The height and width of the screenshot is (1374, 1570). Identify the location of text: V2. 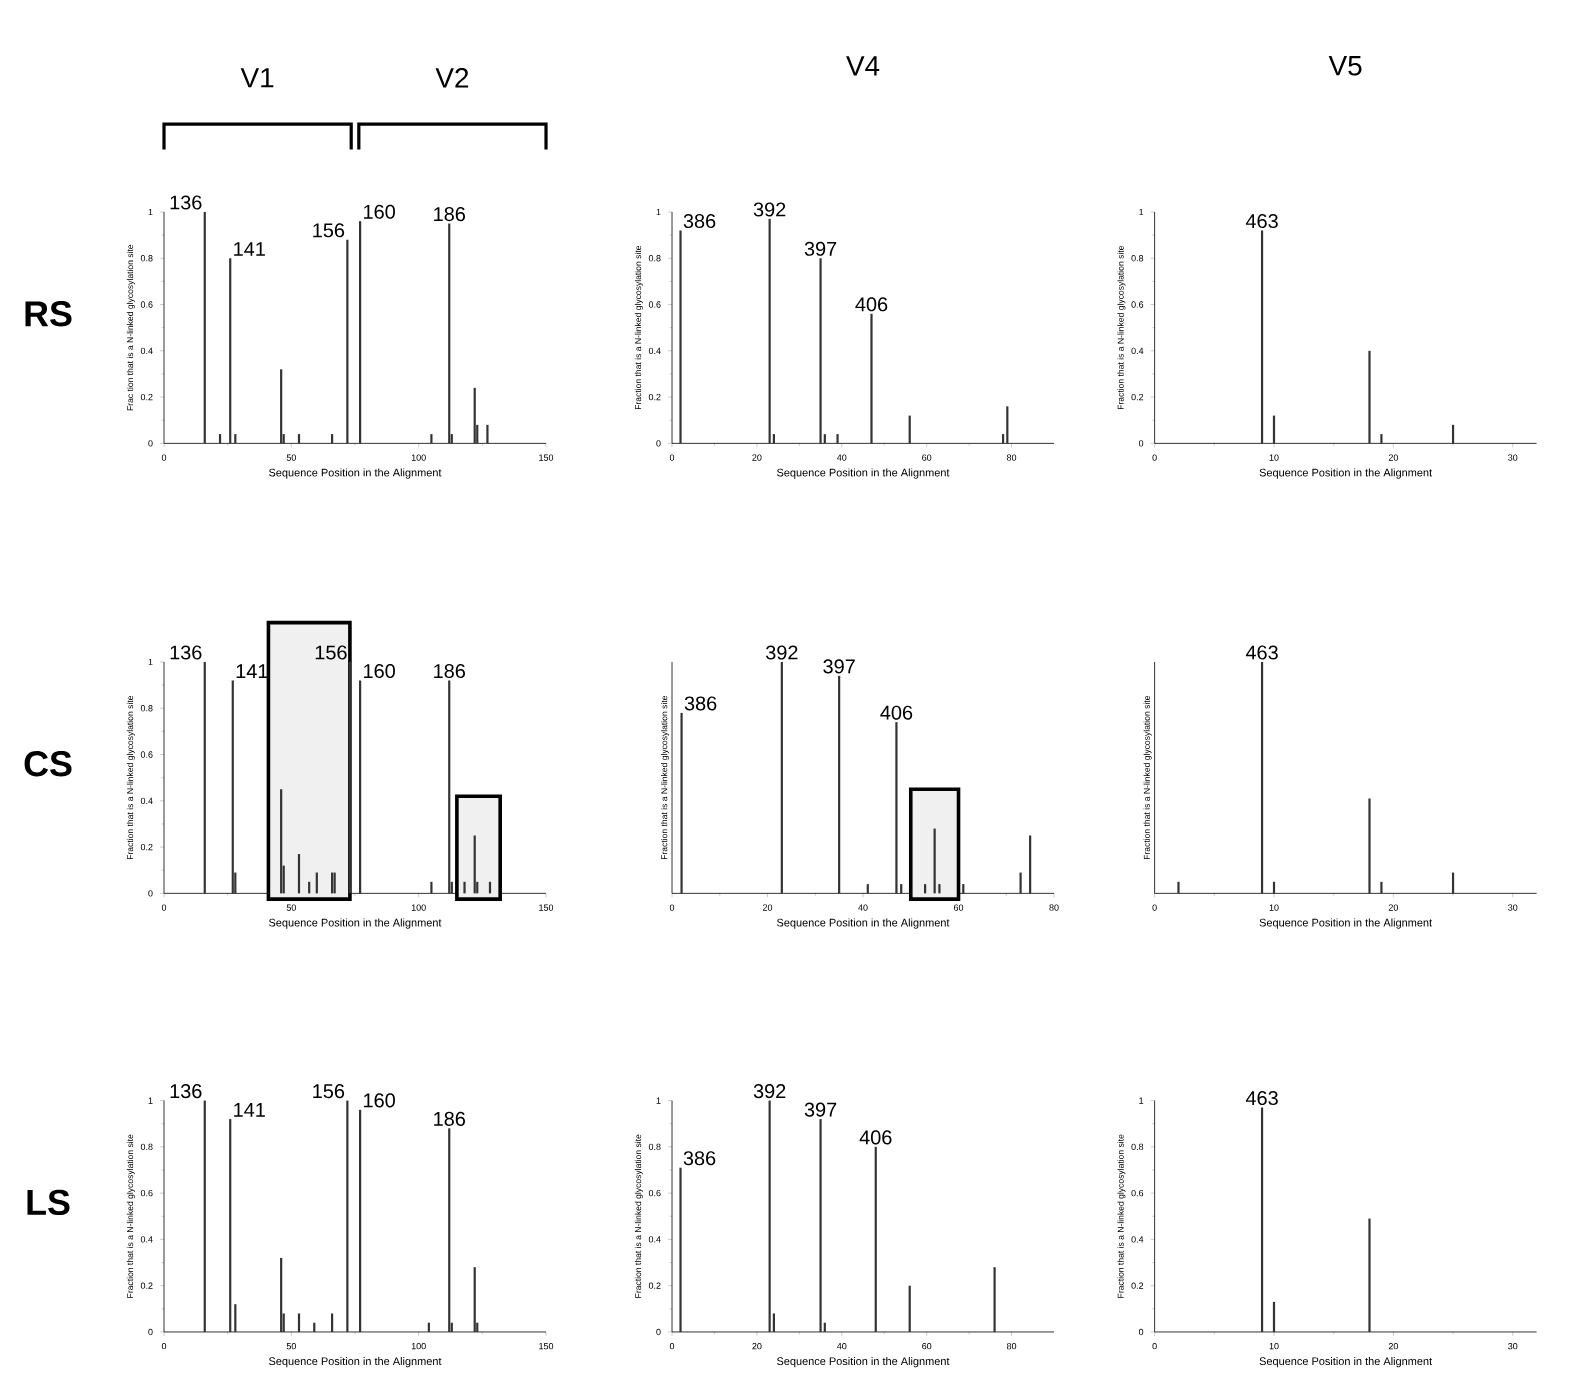
(452, 77).